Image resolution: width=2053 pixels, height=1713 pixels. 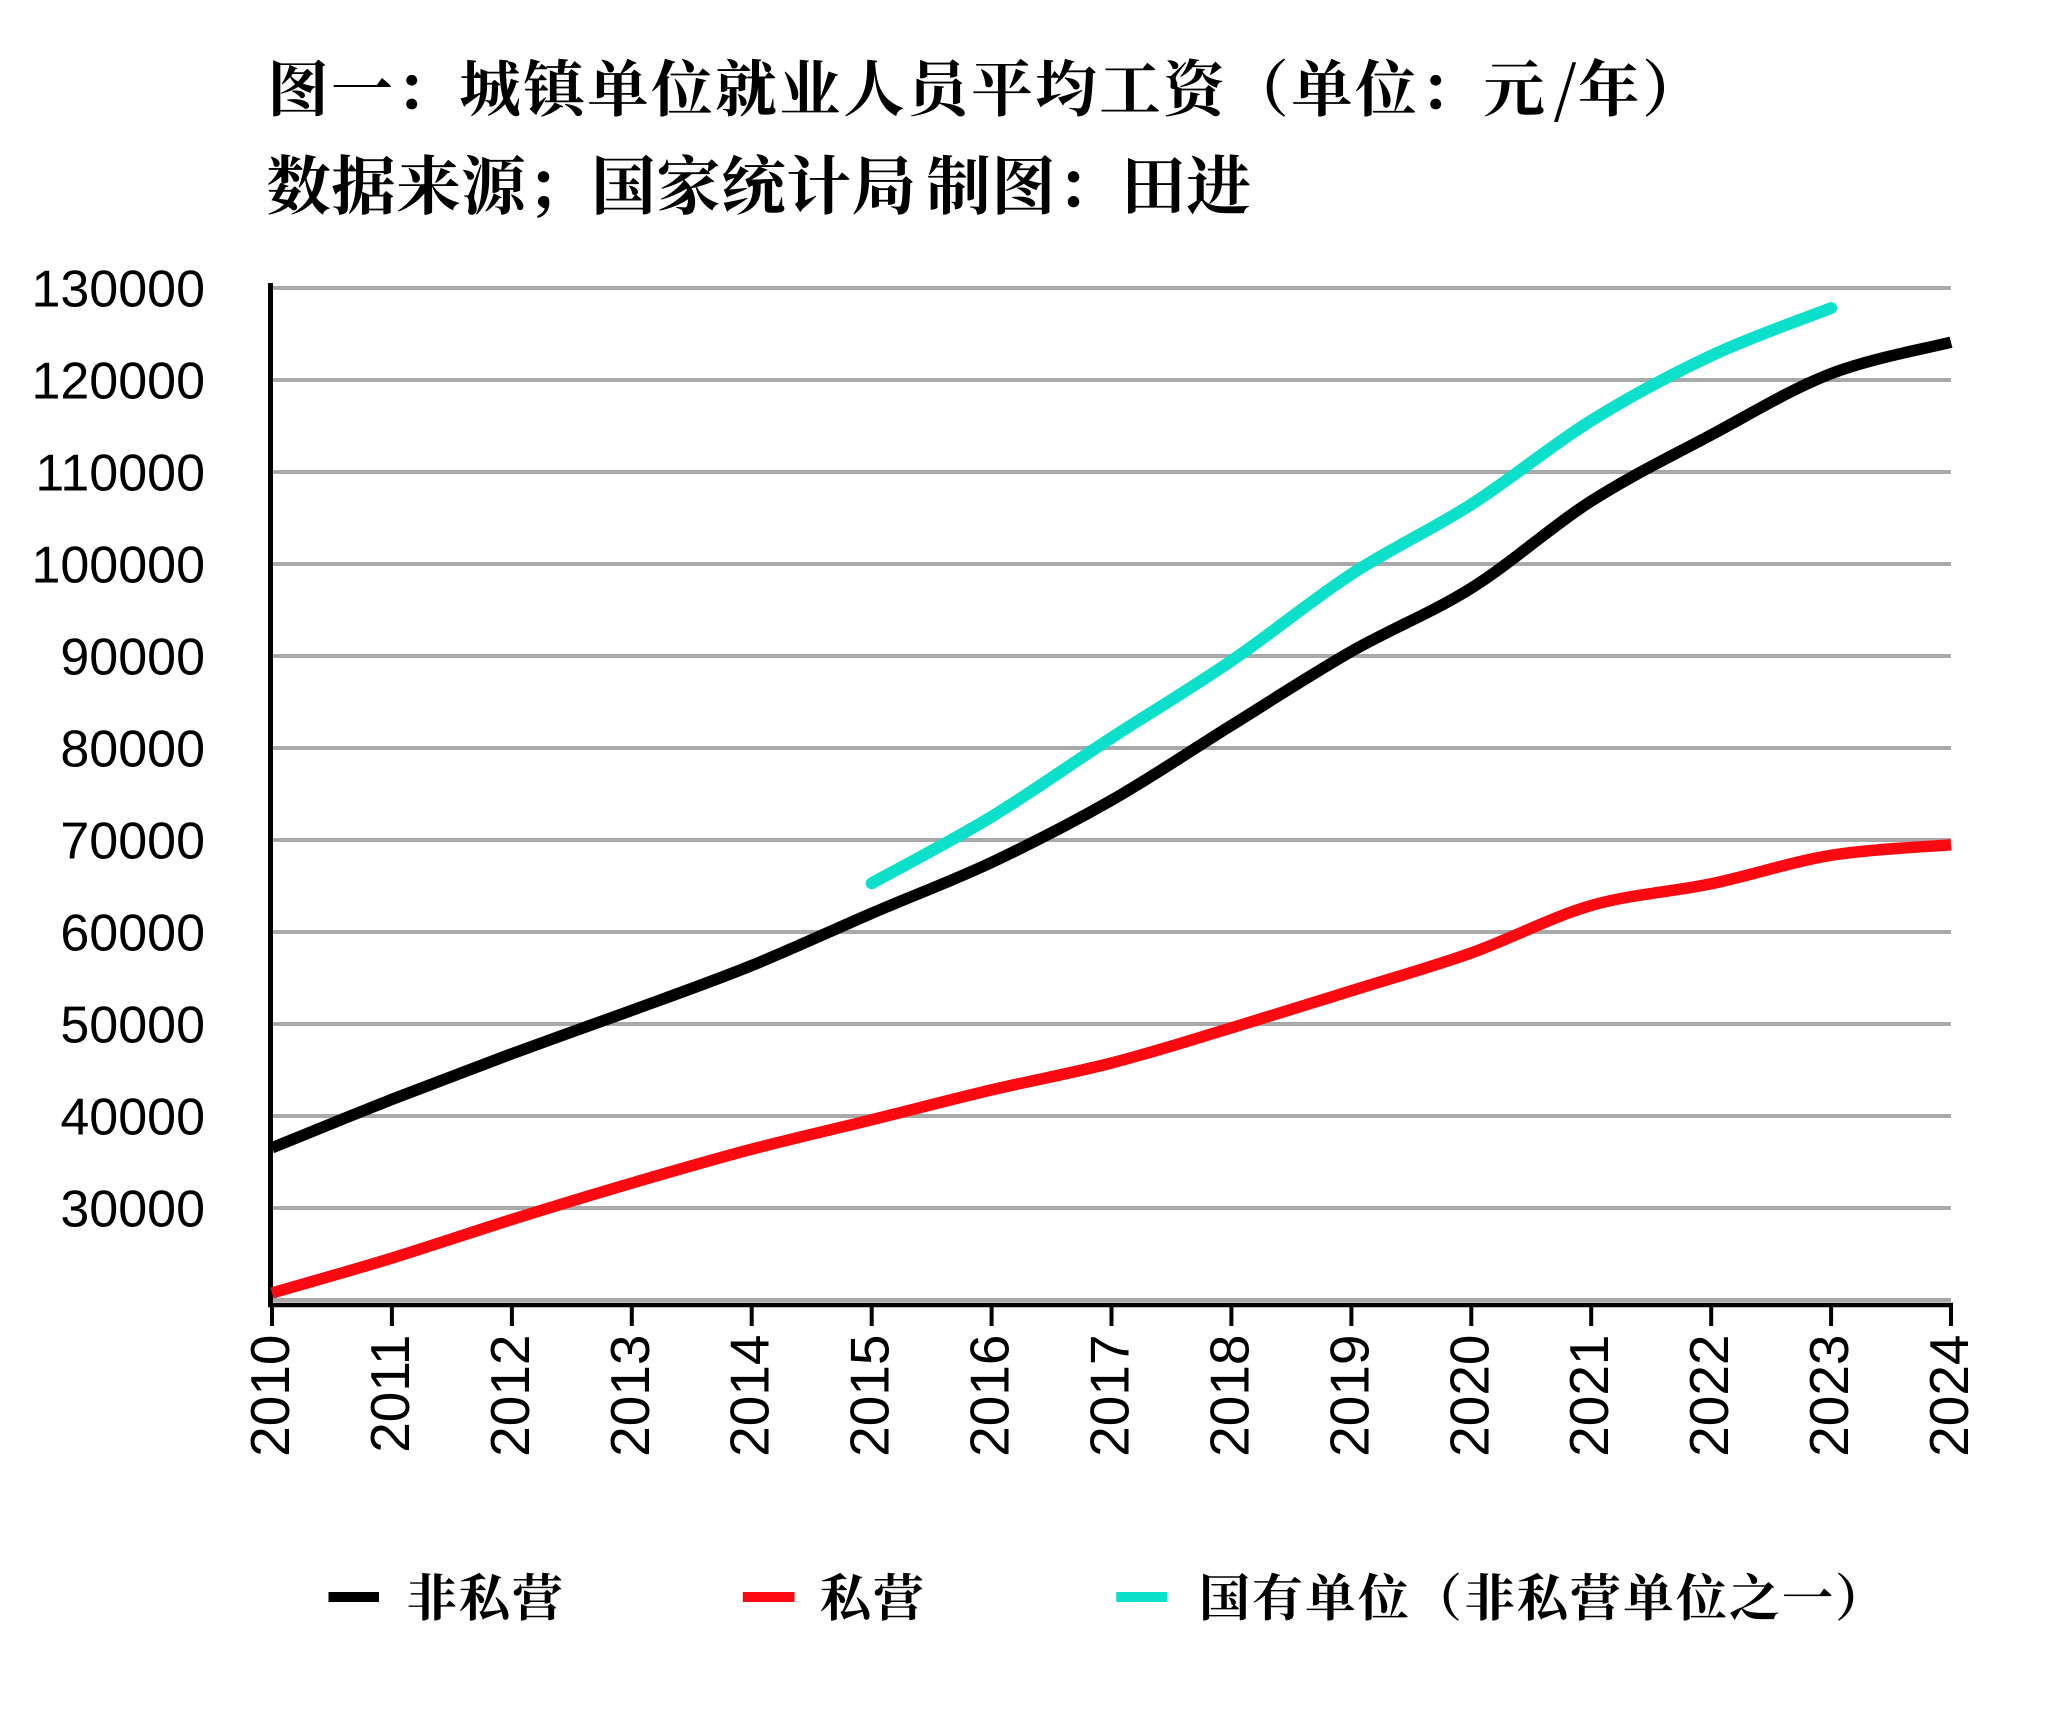 What do you see at coordinates (132, 658) in the screenshot?
I see `svg-text: 90000` at bounding box center [132, 658].